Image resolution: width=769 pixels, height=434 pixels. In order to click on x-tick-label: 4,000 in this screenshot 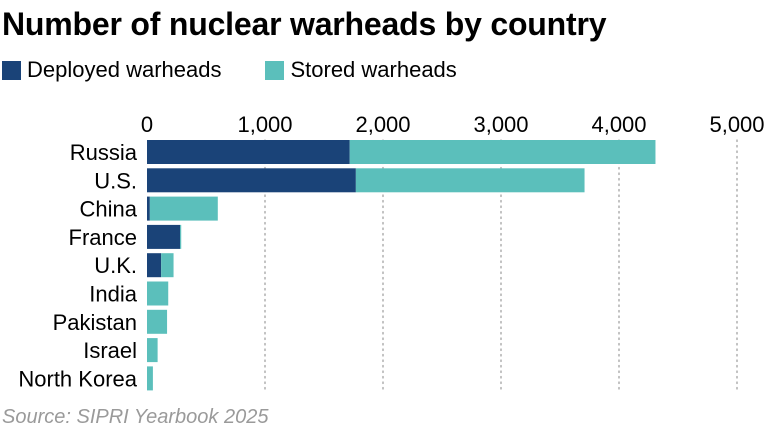, I will do `click(618, 124)`.